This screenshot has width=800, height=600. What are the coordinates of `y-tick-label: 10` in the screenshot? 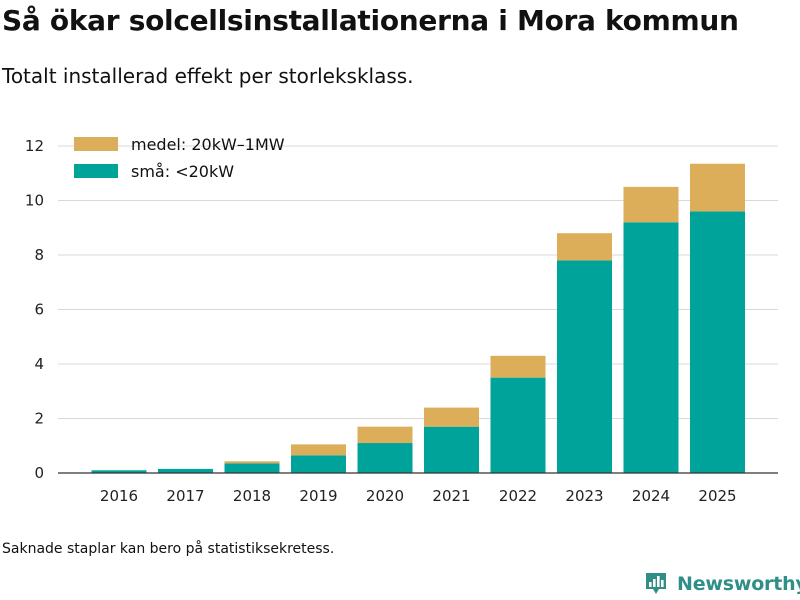 It's located at (34, 201).